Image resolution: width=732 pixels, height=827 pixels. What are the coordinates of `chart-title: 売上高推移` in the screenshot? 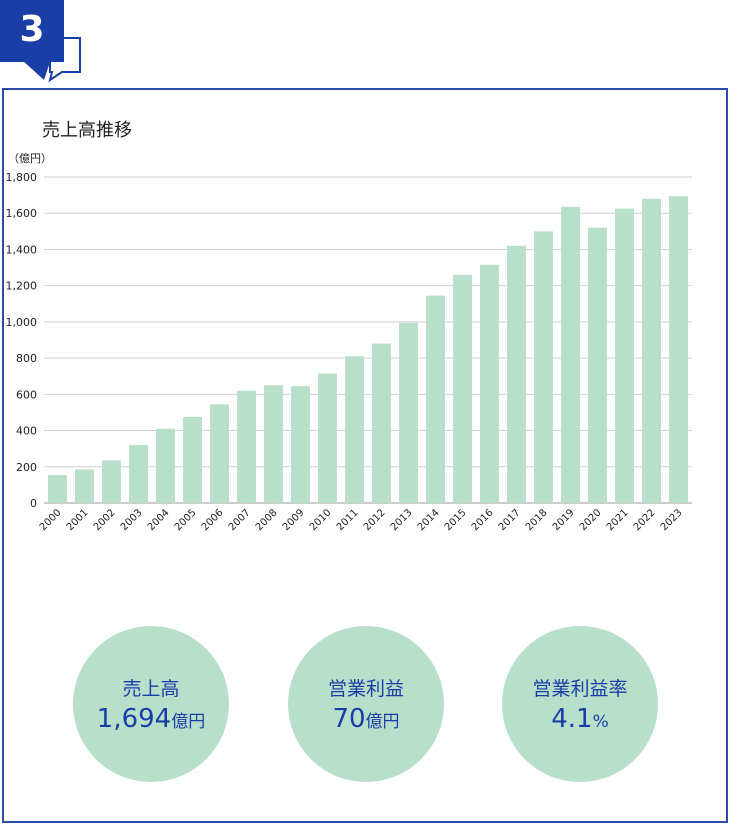 It's located at (87, 130).